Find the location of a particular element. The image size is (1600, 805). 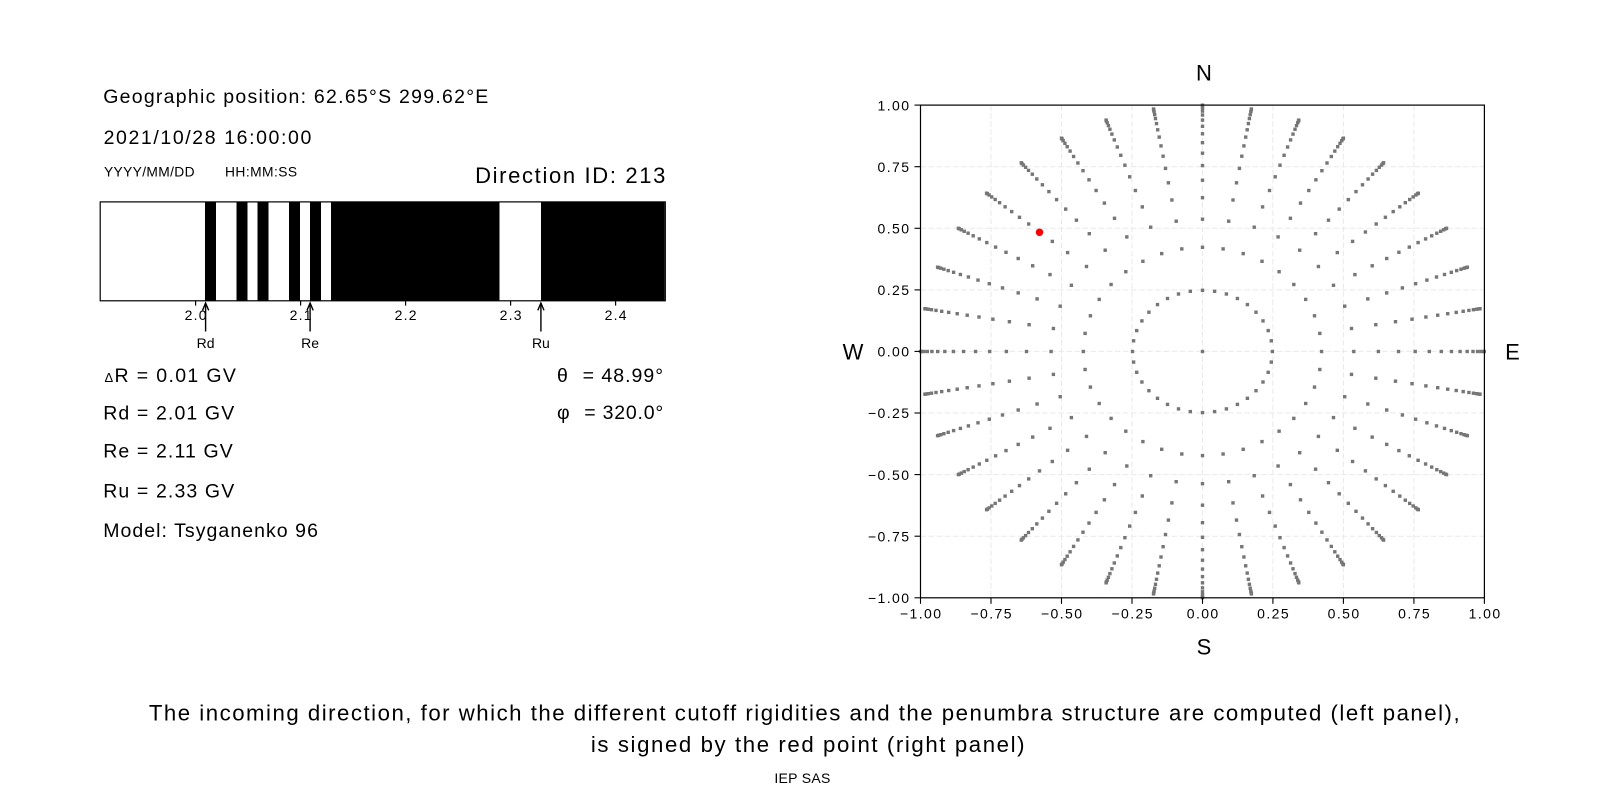

svg-text: IEP SAS is located at coordinates (802, 778).